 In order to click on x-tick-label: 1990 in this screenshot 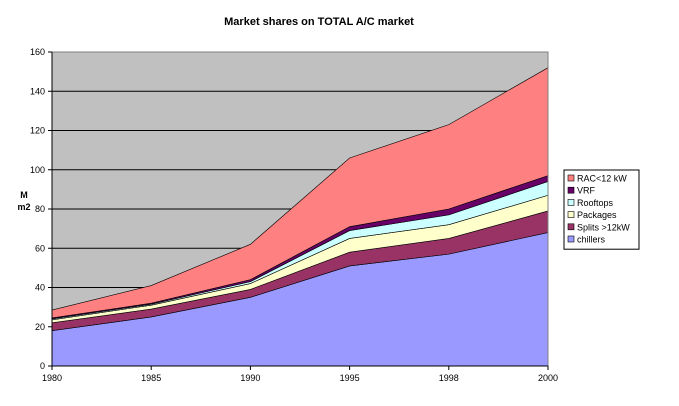, I will do `click(250, 378)`.